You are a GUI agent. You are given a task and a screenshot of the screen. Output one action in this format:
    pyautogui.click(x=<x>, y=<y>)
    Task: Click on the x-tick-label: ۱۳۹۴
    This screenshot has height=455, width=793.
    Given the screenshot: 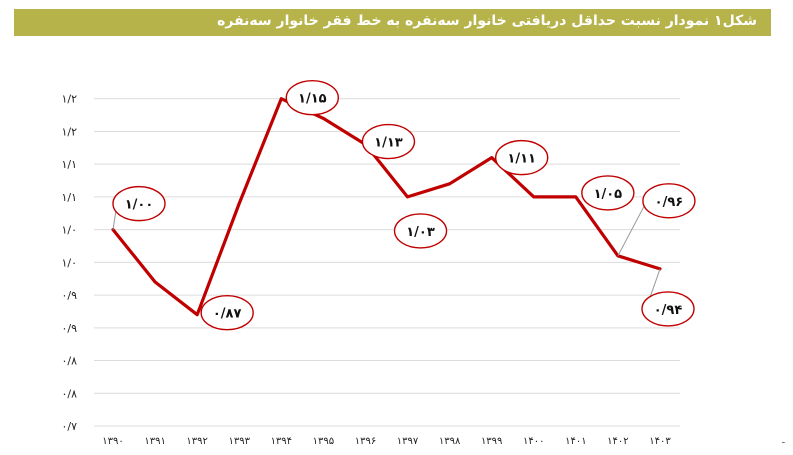 What is the action you would take?
    pyautogui.click(x=281, y=441)
    